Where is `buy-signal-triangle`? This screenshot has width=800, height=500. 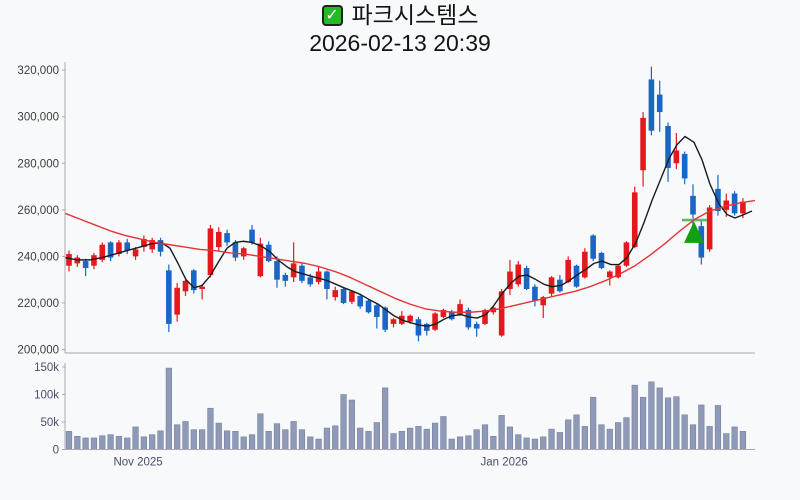
buy-signal-triangle is located at coordinates (694, 232).